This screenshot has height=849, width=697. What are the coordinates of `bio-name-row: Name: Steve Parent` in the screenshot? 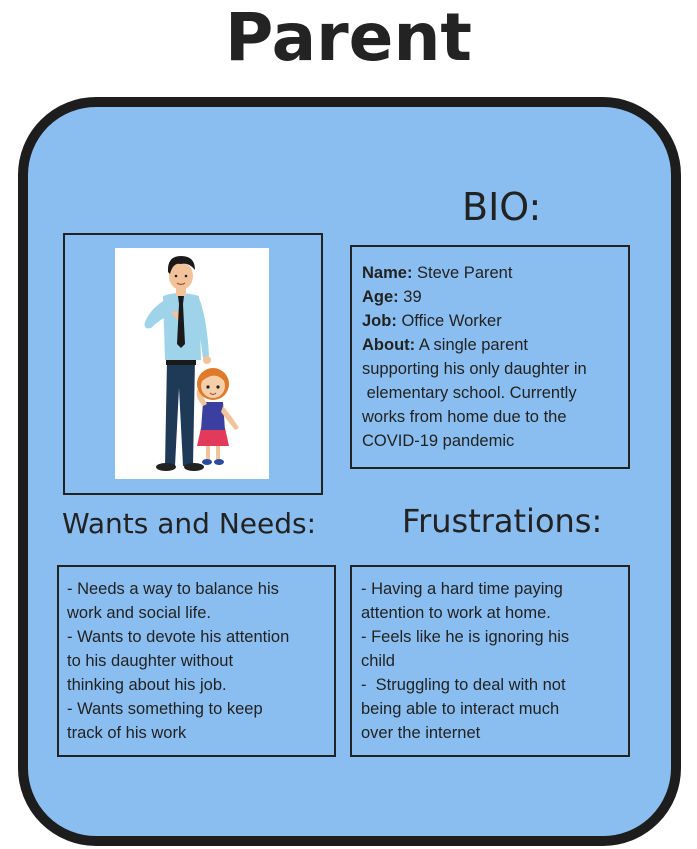 It's located at (495, 273).